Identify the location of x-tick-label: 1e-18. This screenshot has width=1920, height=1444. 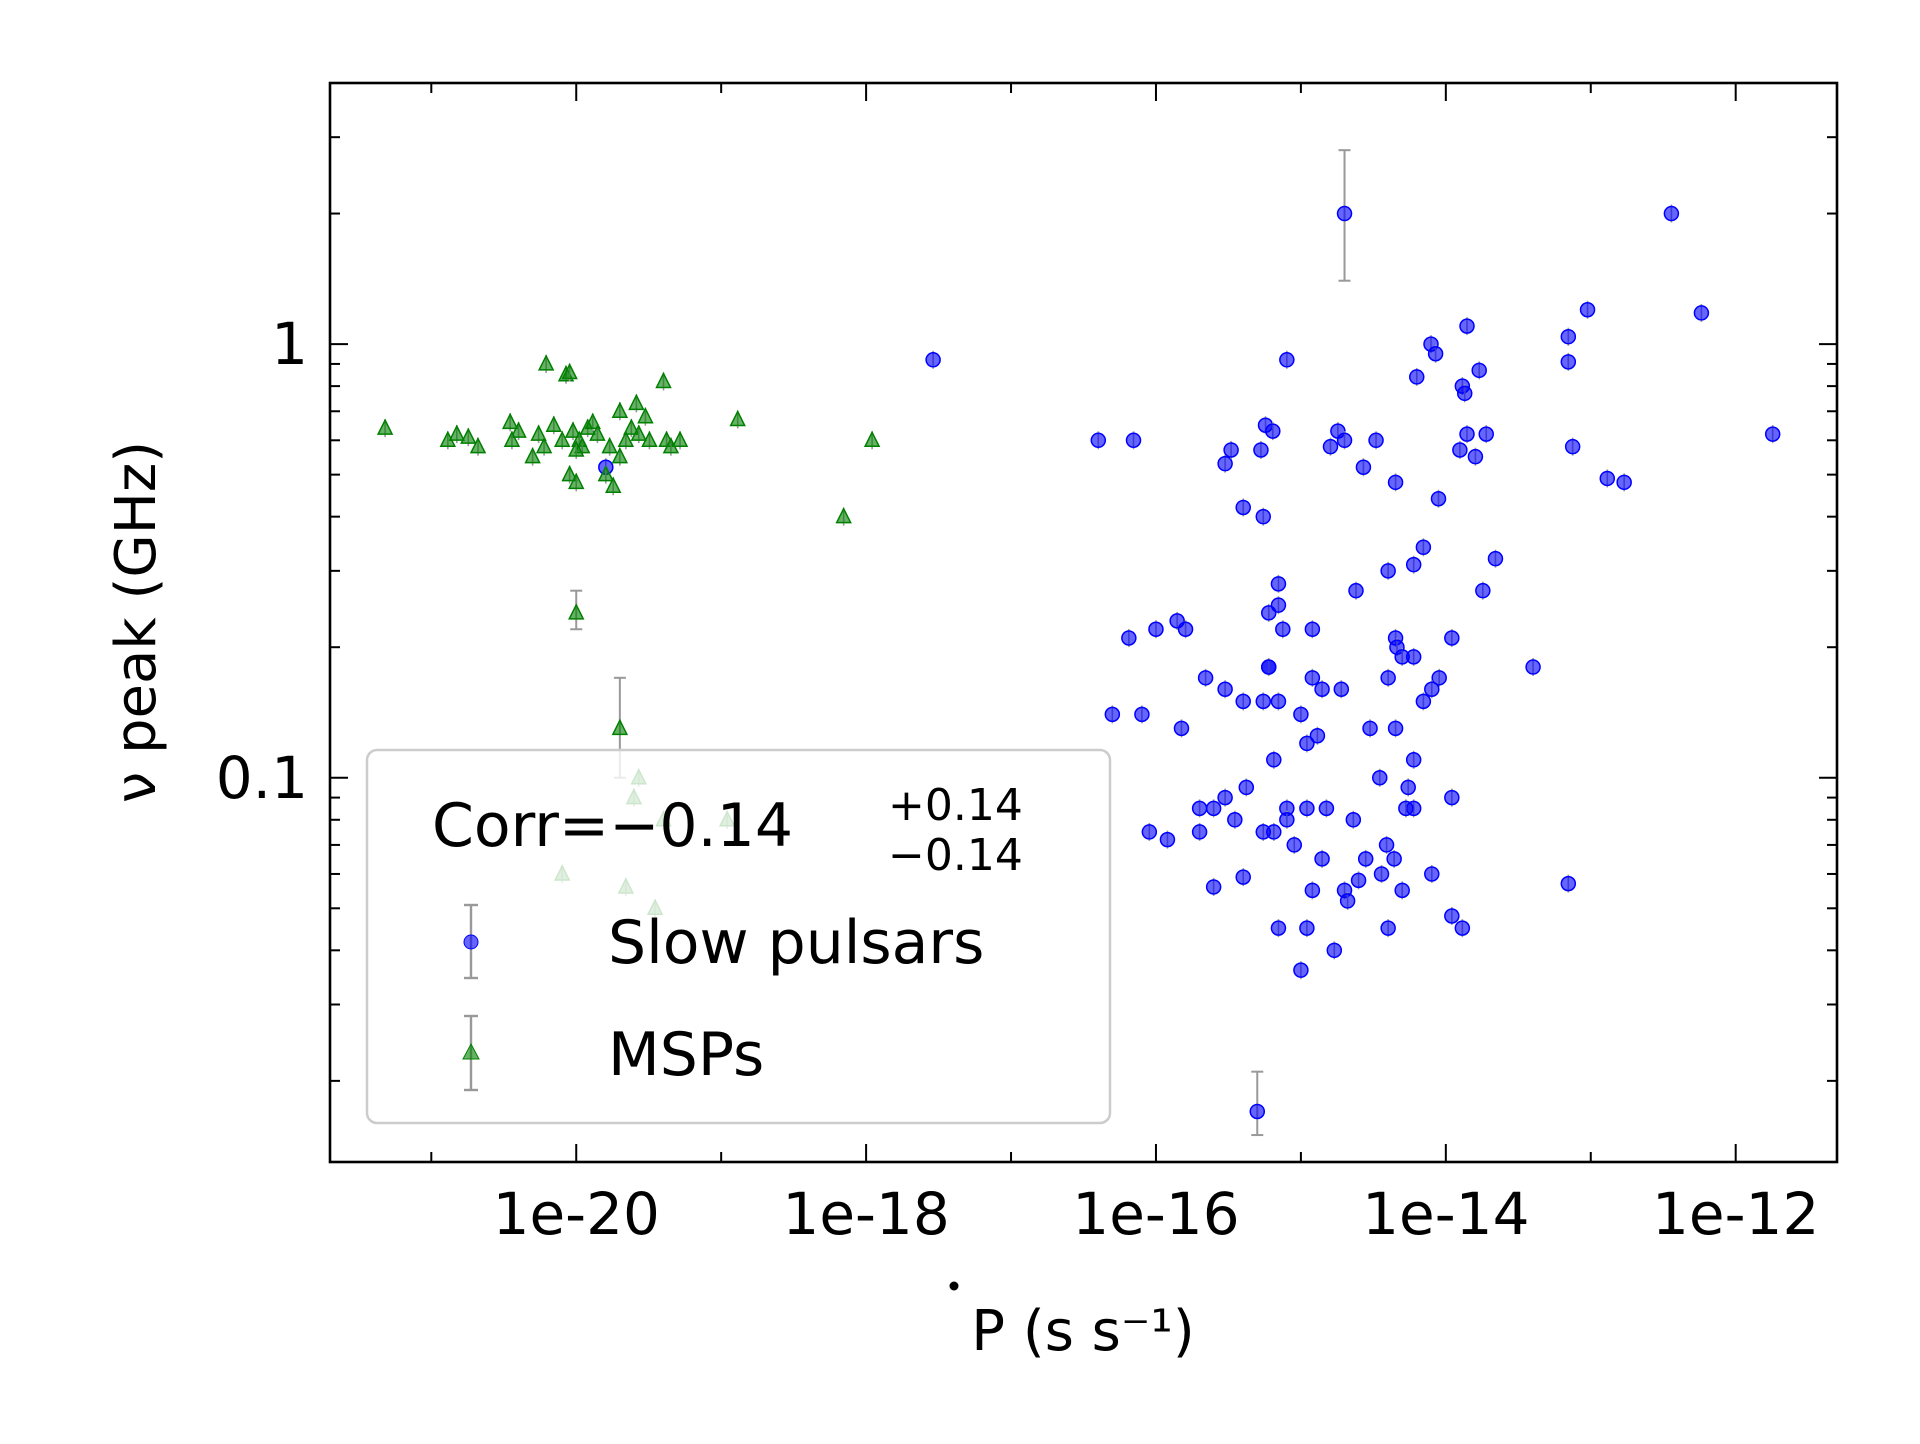
(865, 1214).